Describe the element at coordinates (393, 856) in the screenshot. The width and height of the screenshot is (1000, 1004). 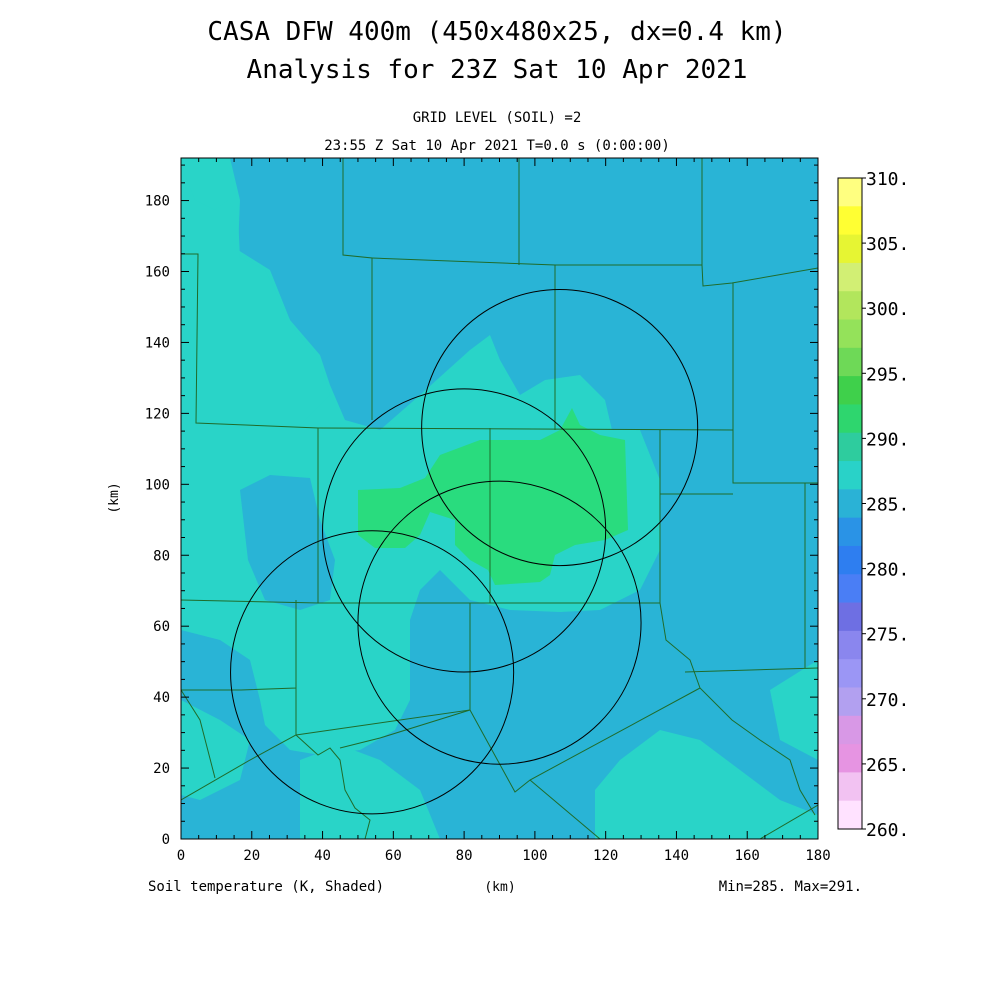
I see `x-tick-label: 60` at that location.